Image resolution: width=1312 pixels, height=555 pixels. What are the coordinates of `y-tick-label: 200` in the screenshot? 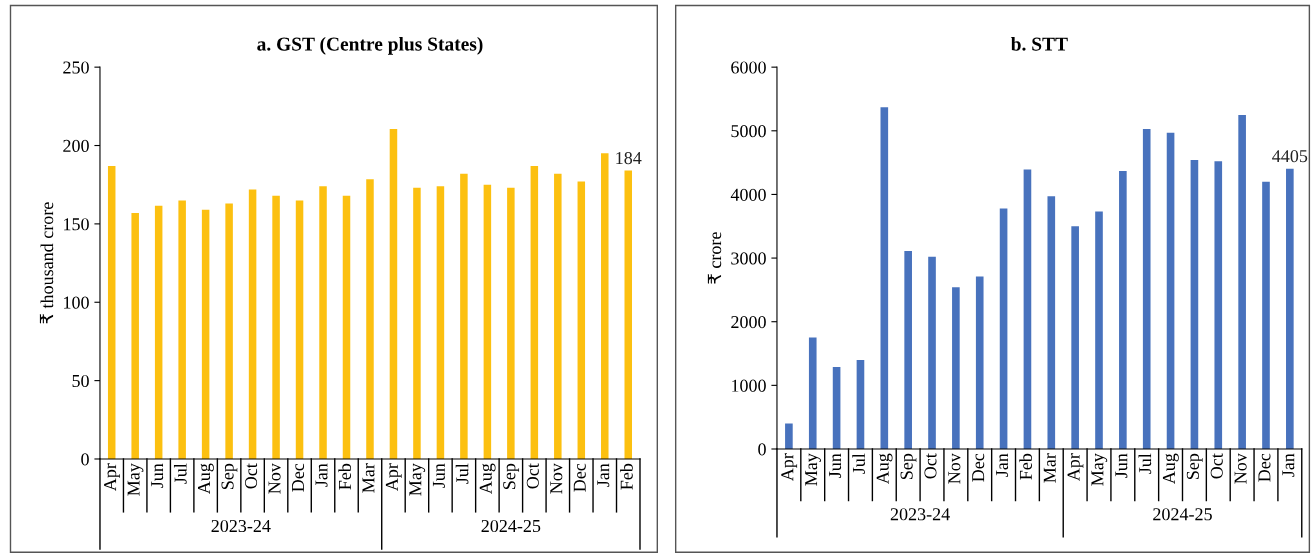 It's located at (76, 145).